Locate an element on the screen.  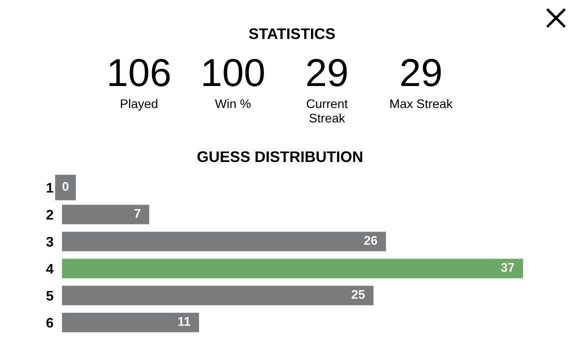
data-label: 37 is located at coordinates (507, 267).